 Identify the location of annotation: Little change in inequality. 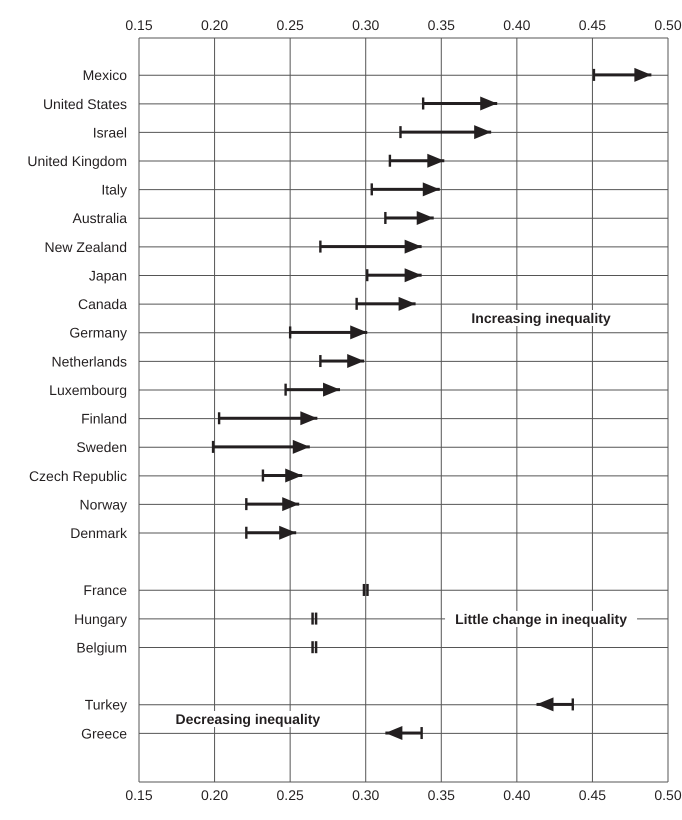
(541, 618).